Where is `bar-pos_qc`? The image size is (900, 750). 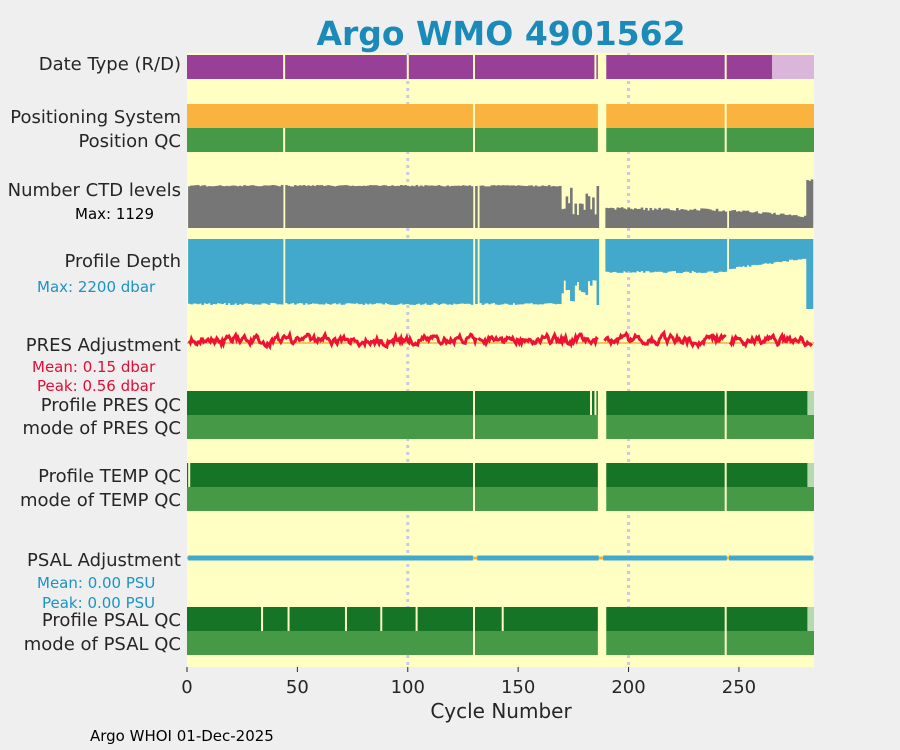 bar-pos_qc is located at coordinates (500, 140).